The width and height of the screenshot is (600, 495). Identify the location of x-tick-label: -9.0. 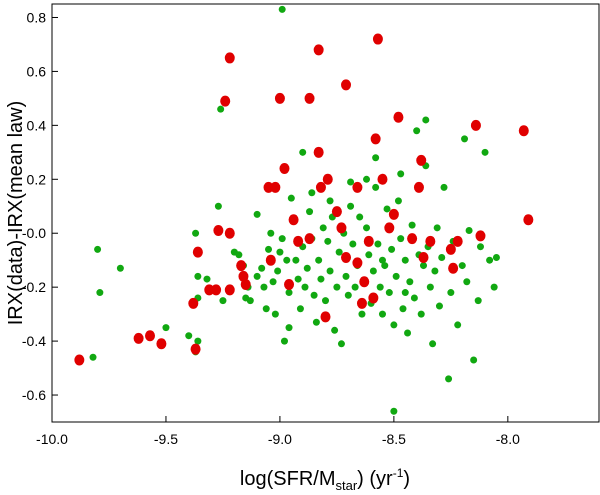
(280, 439).